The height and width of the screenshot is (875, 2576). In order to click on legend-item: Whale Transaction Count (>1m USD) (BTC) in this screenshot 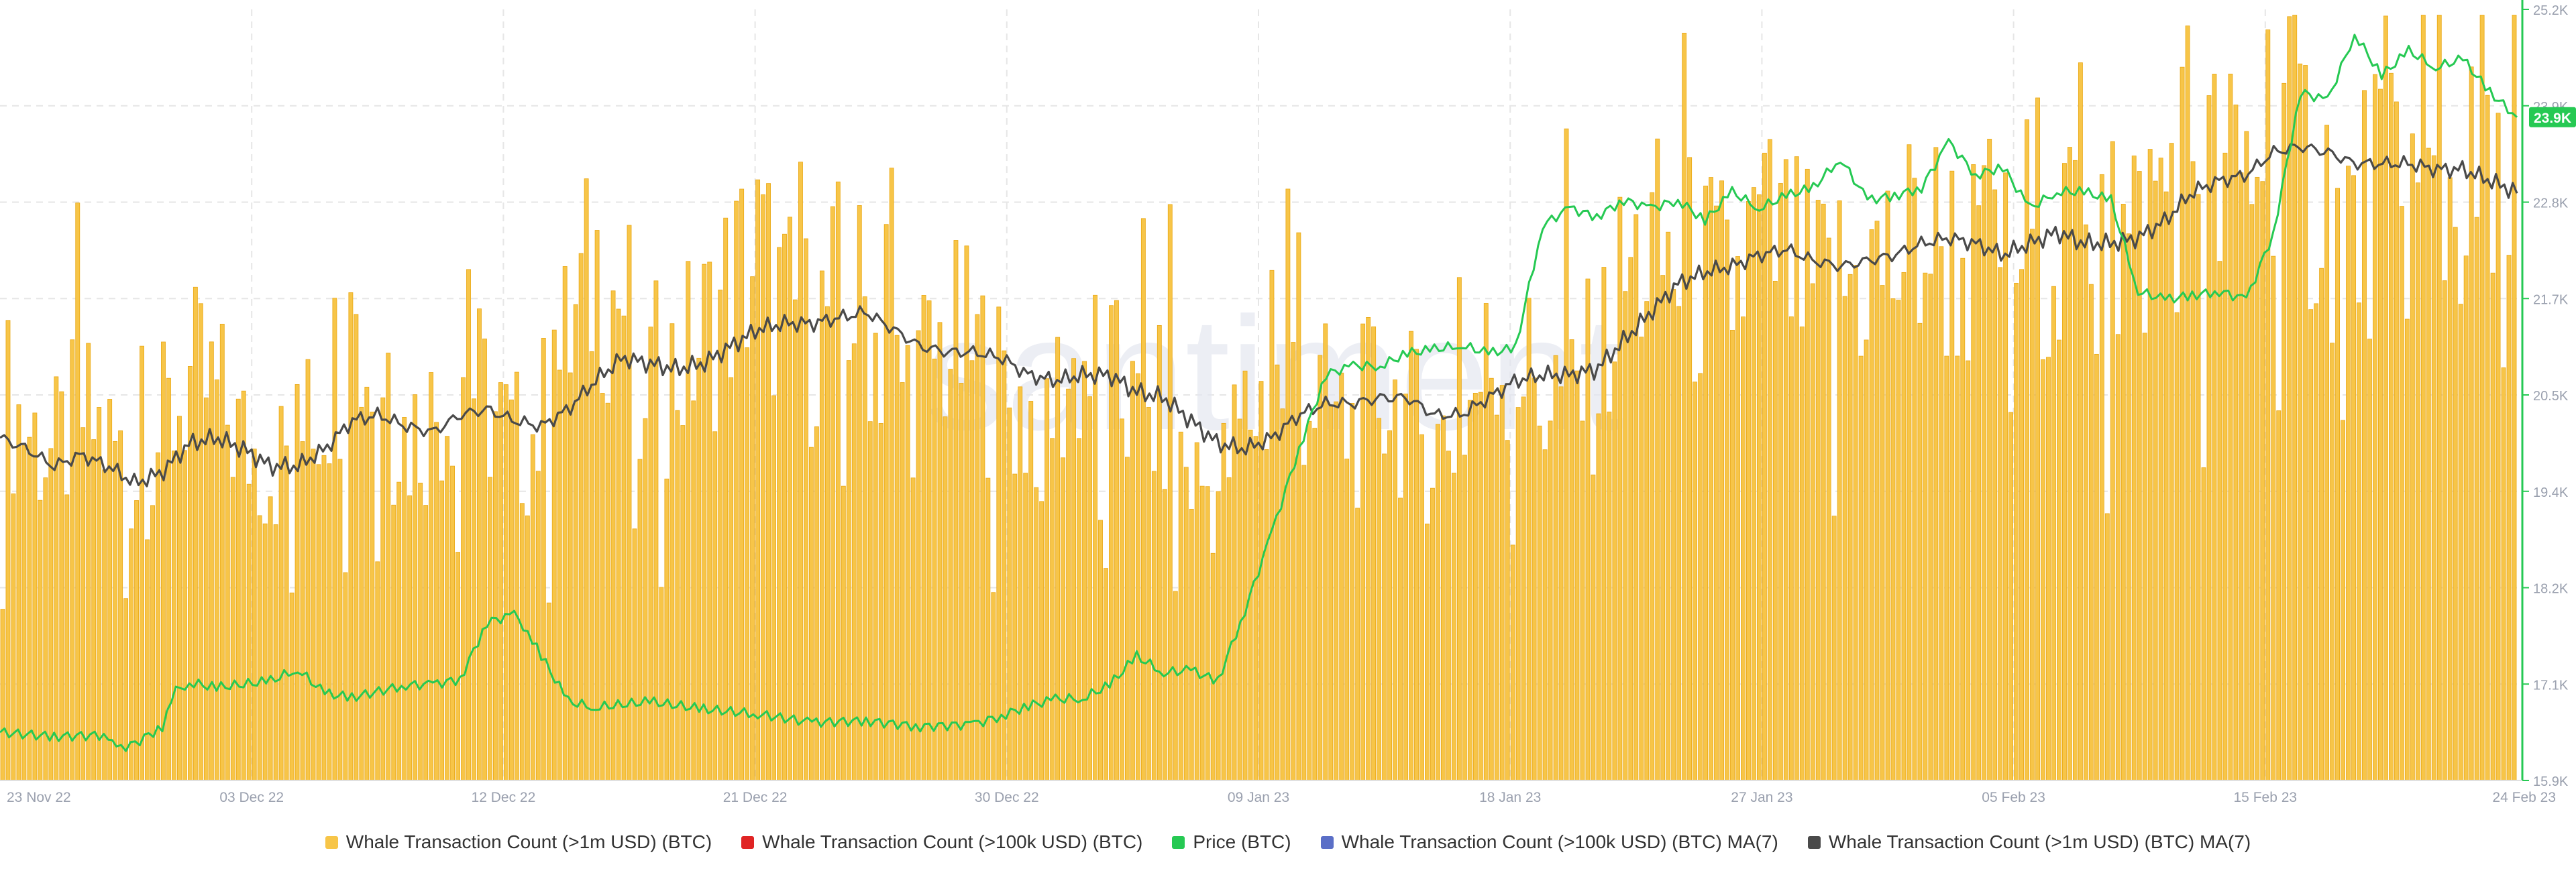, I will do `click(518, 842)`.